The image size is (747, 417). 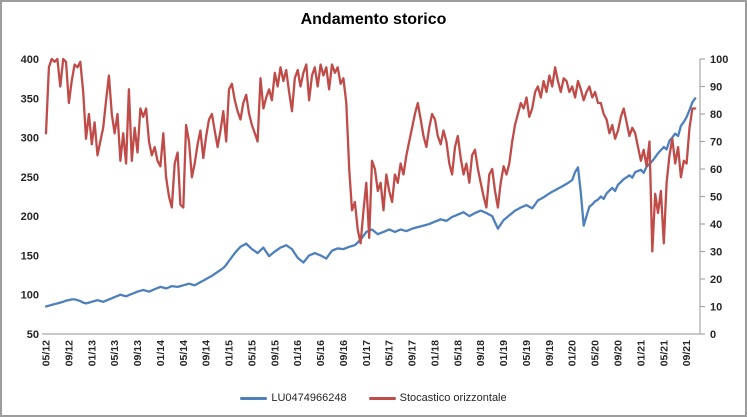 What do you see at coordinates (458, 353) in the screenshot?
I see `x-axis-tick-label: 05/18` at bounding box center [458, 353].